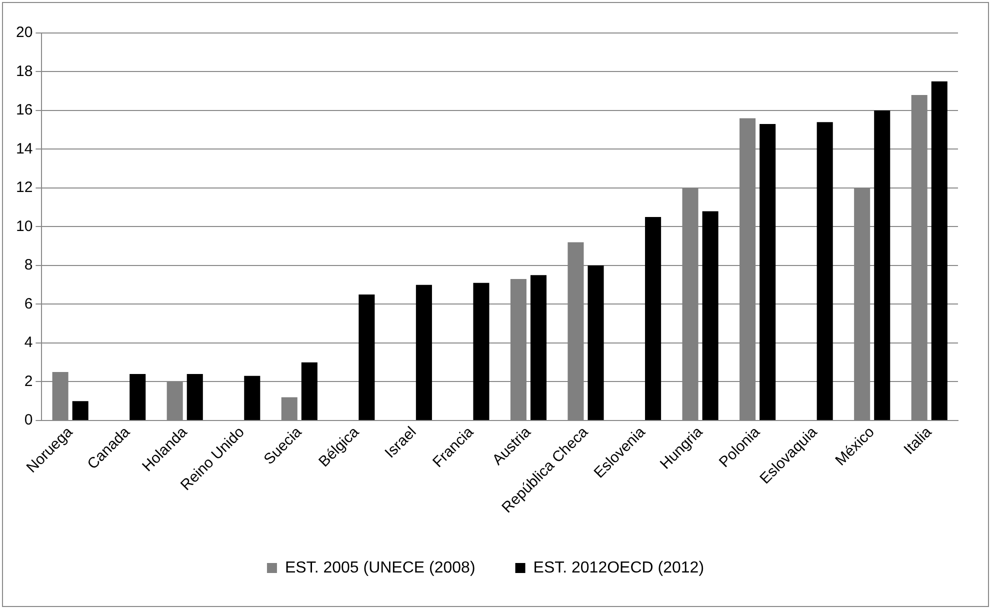 Image resolution: width=991 pixels, height=609 pixels. Describe the element at coordinates (618, 567) in the screenshot. I see `legend-label: EST. 2012OECD (2012)` at that location.